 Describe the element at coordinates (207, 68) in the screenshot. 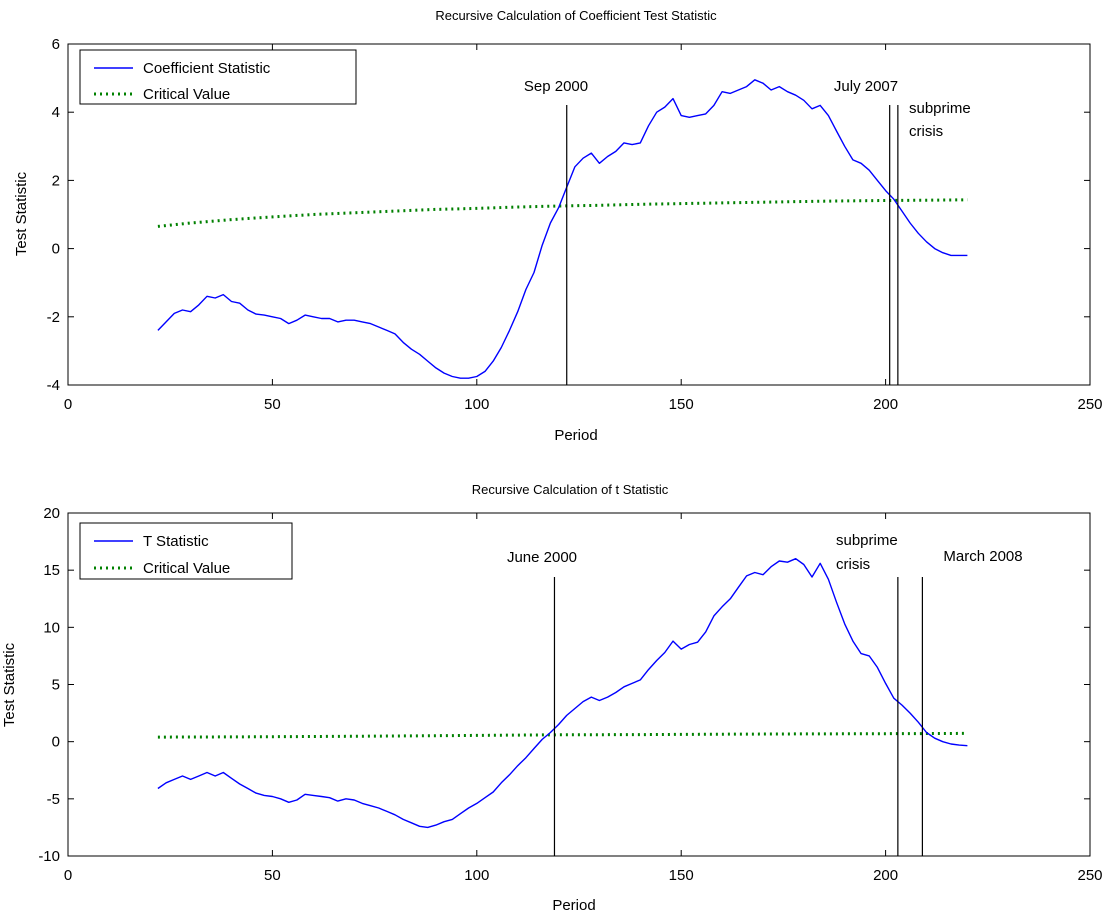

I see `legend-label-coefficient: Coefficient Statistic` at that location.